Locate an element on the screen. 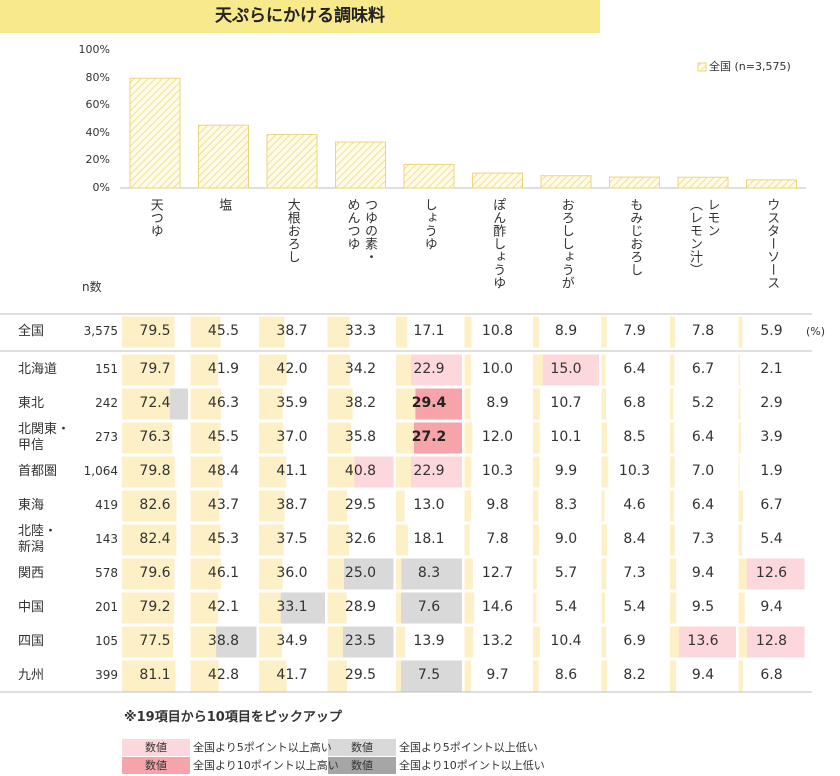  cell-value: 45.5 is located at coordinates (223, 331).